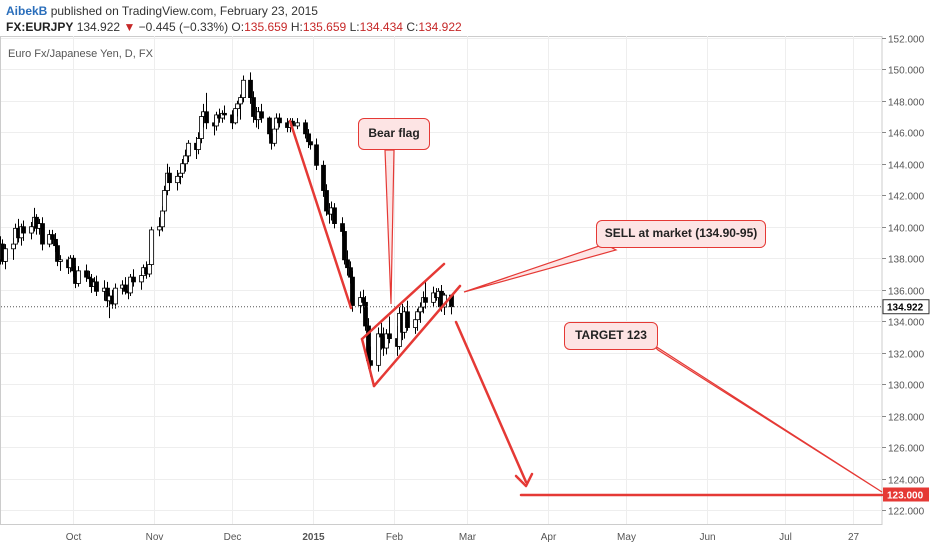 This screenshot has height=550, width=932. Describe the element at coordinates (129, 27) in the screenshot. I see `down-arrow-icon: ▼` at that location.